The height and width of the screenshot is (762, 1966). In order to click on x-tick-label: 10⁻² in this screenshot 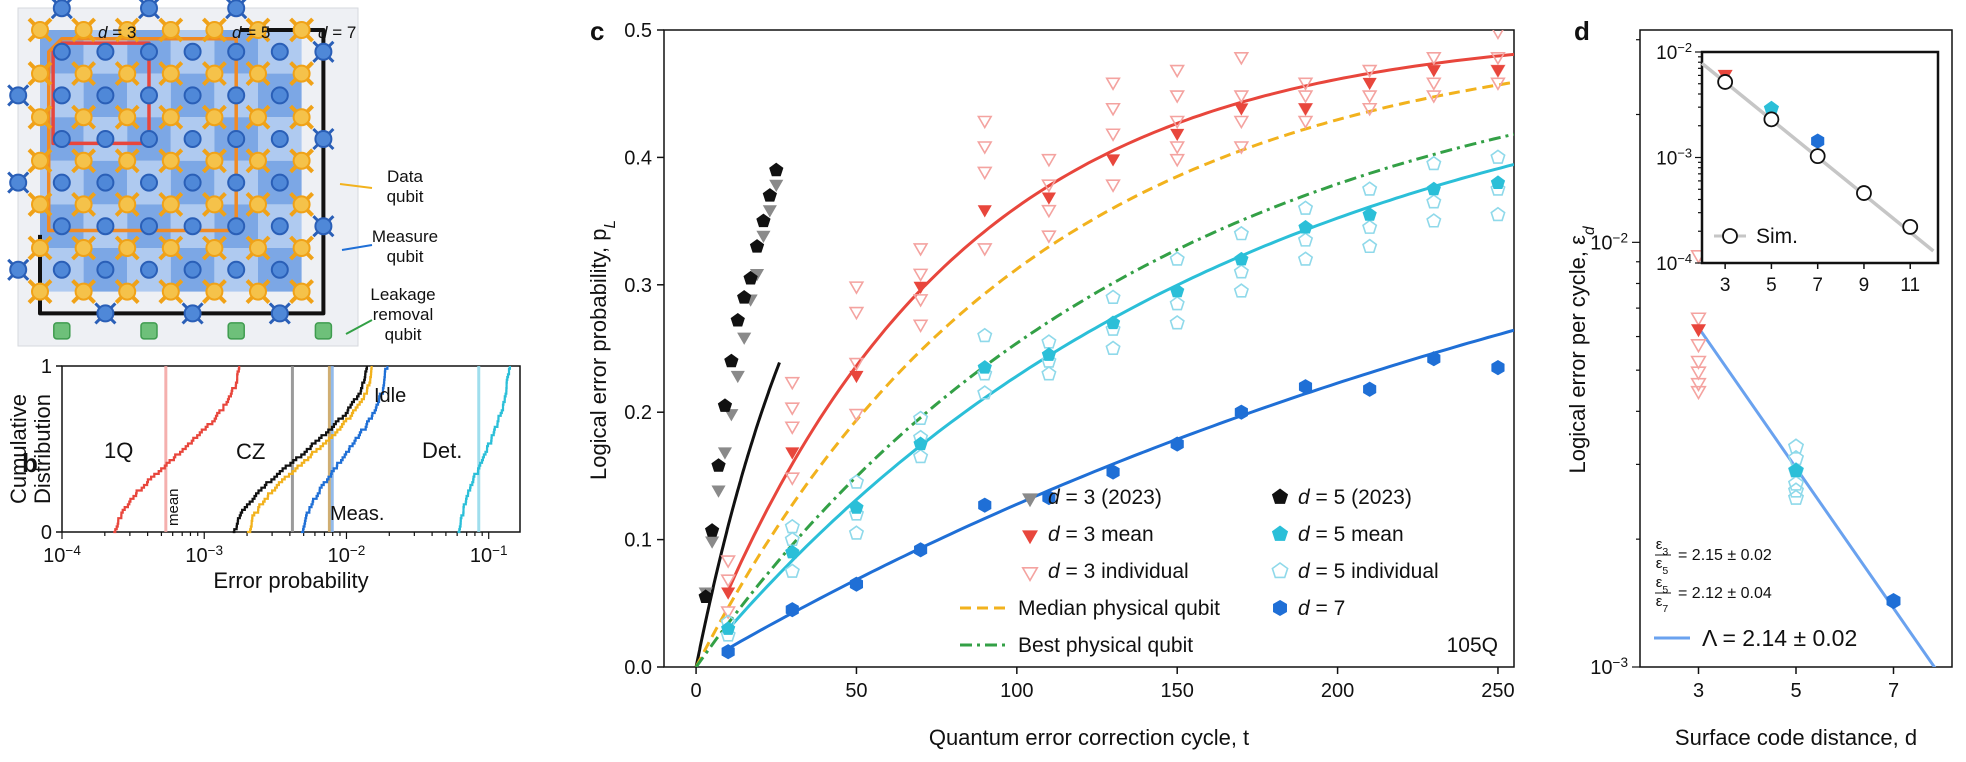, I will do `click(347, 555)`.